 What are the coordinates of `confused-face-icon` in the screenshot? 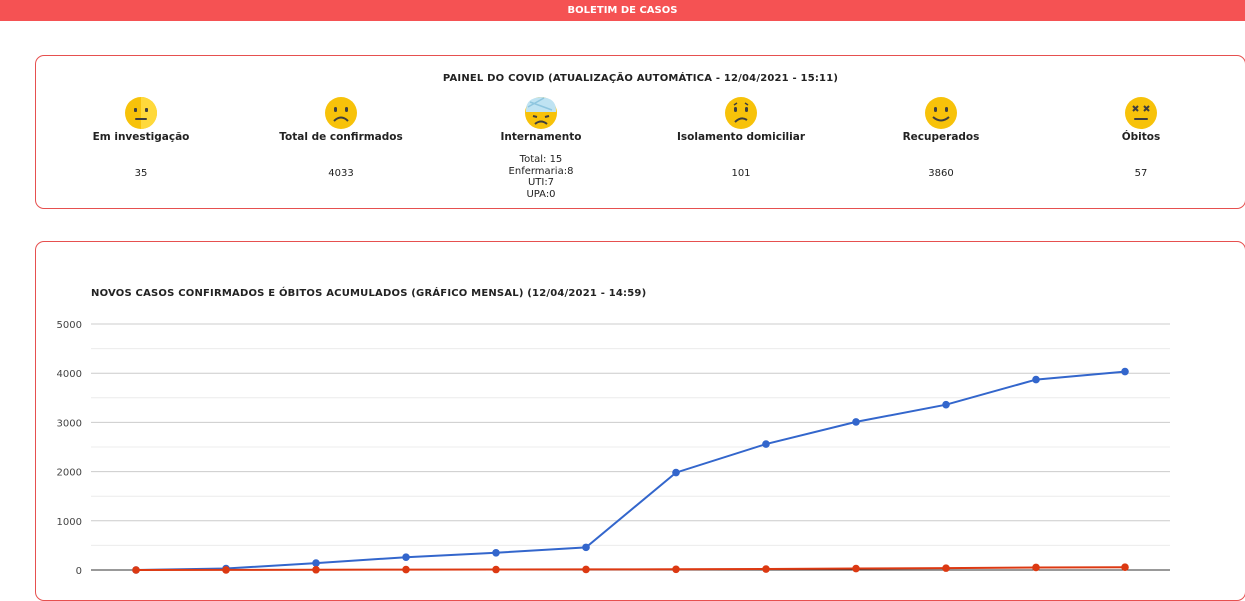 It's located at (741, 113).